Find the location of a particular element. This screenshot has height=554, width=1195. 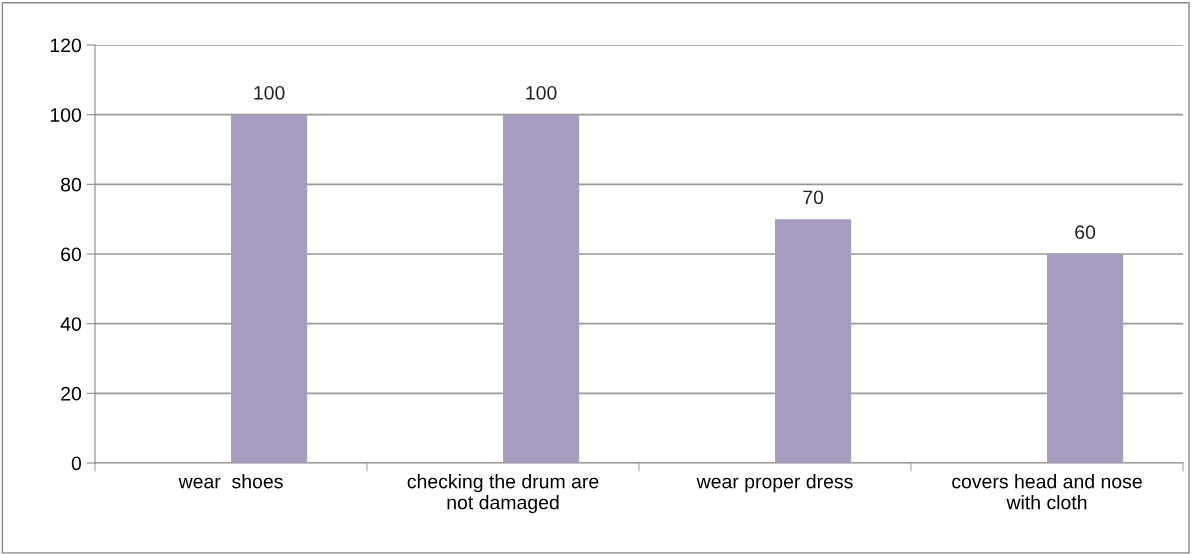

y-tick-label: 60 is located at coordinates (71, 254).